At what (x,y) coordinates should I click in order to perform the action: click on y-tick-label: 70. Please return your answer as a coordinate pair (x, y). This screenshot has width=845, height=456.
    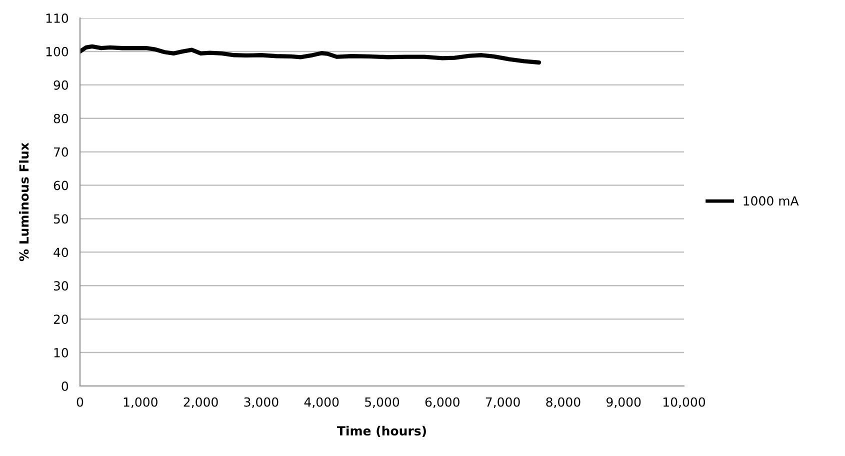
    Looking at the image, I should click on (61, 152).